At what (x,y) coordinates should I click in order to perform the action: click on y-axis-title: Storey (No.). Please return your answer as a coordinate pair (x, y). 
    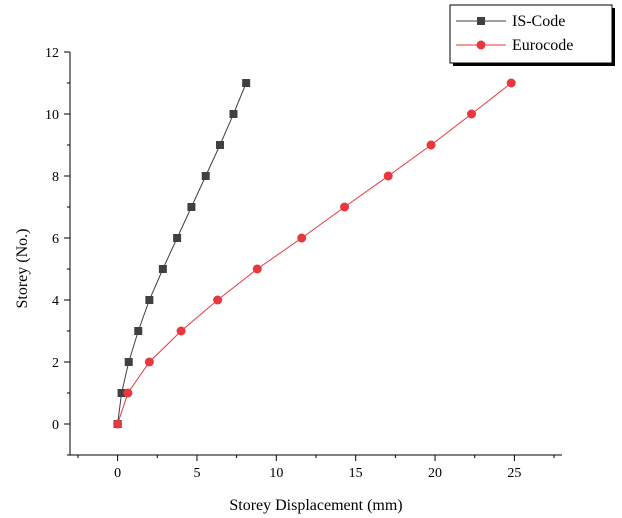
    Looking at the image, I should click on (22, 269).